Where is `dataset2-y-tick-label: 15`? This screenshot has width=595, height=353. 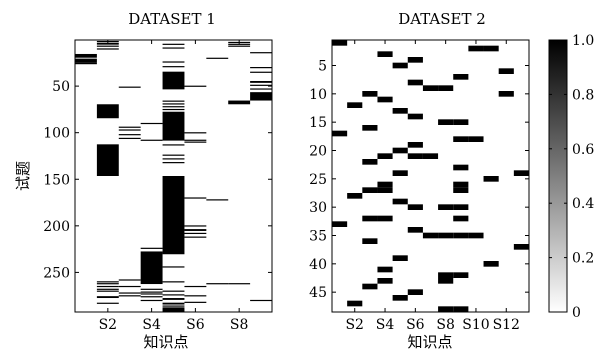
dataset2-y-tick-label: 15 is located at coordinates (318, 123).